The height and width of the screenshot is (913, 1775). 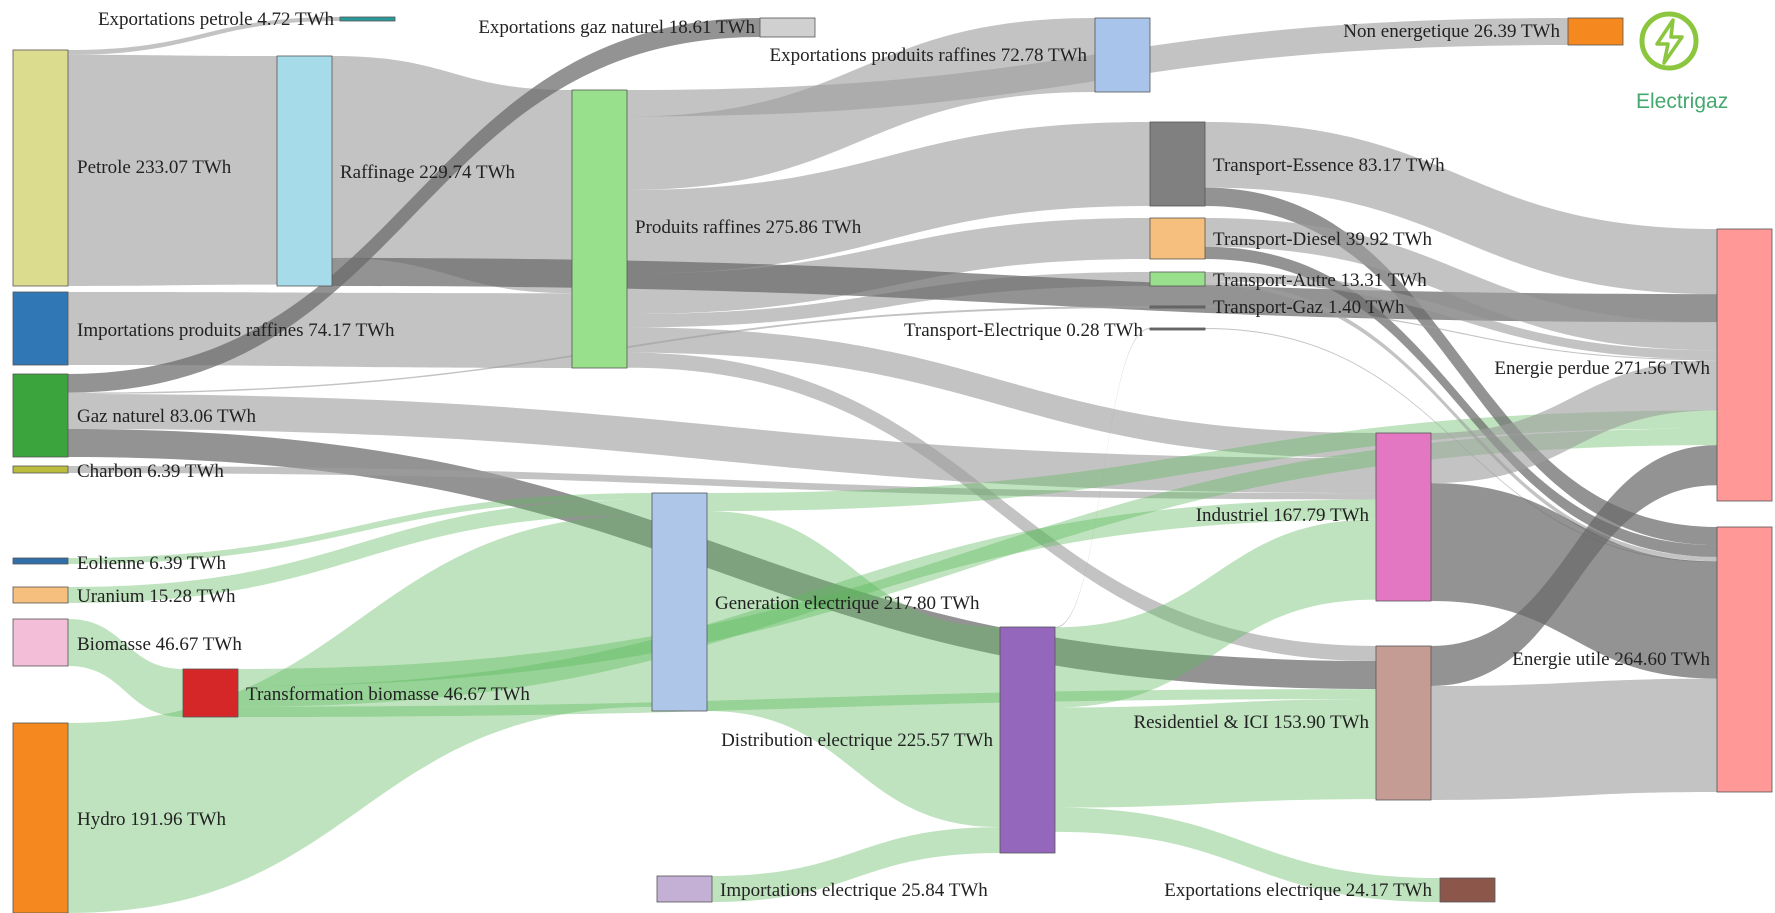 I want to click on flow-imp_raffines-to-produits, so click(x=320, y=330).